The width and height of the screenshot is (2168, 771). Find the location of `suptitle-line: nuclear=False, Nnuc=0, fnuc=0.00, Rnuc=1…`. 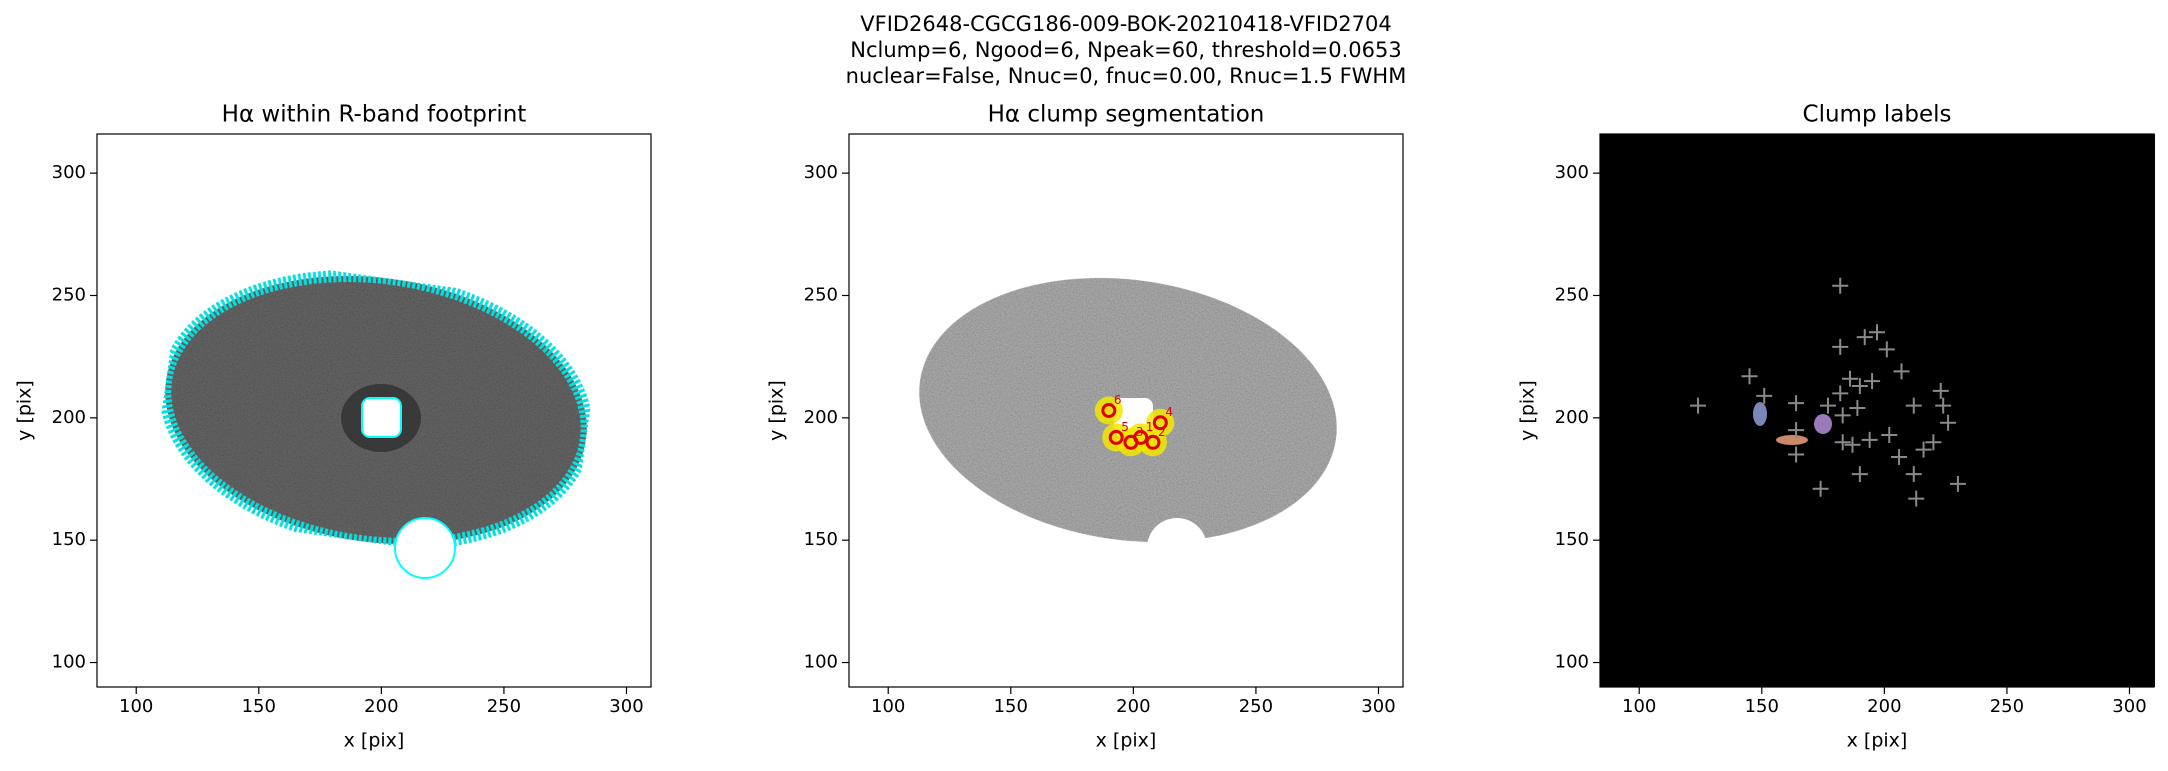

suptitle-line: nuclear=False, Nnuc=0, fnuc=0.00, Rnuc=1… is located at coordinates (1126, 76).